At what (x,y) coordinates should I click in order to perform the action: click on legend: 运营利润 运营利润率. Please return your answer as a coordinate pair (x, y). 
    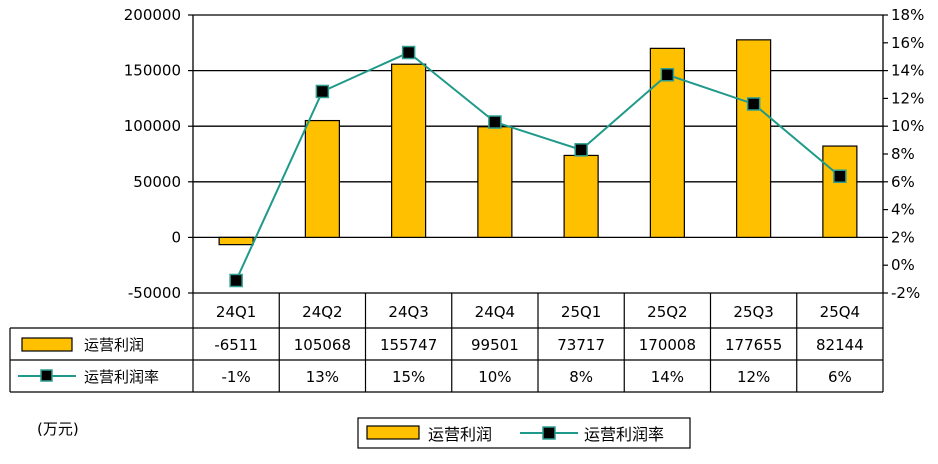
    Looking at the image, I should click on (524, 433).